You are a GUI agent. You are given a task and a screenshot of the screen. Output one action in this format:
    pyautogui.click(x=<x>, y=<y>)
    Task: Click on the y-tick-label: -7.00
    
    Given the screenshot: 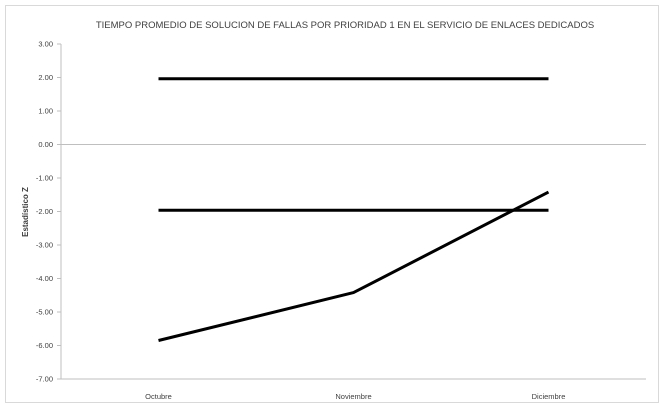 What is the action you would take?
    pyautogui.click(x=44, y=379)
    